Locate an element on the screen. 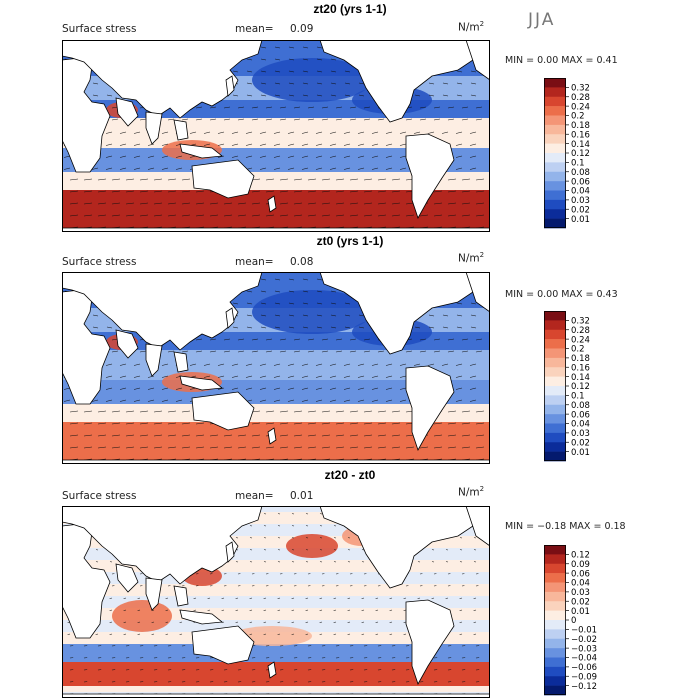 This screenshot has height=700, width=700. panel1-variable-label: Surface stress is located at coordinates (99, 29).